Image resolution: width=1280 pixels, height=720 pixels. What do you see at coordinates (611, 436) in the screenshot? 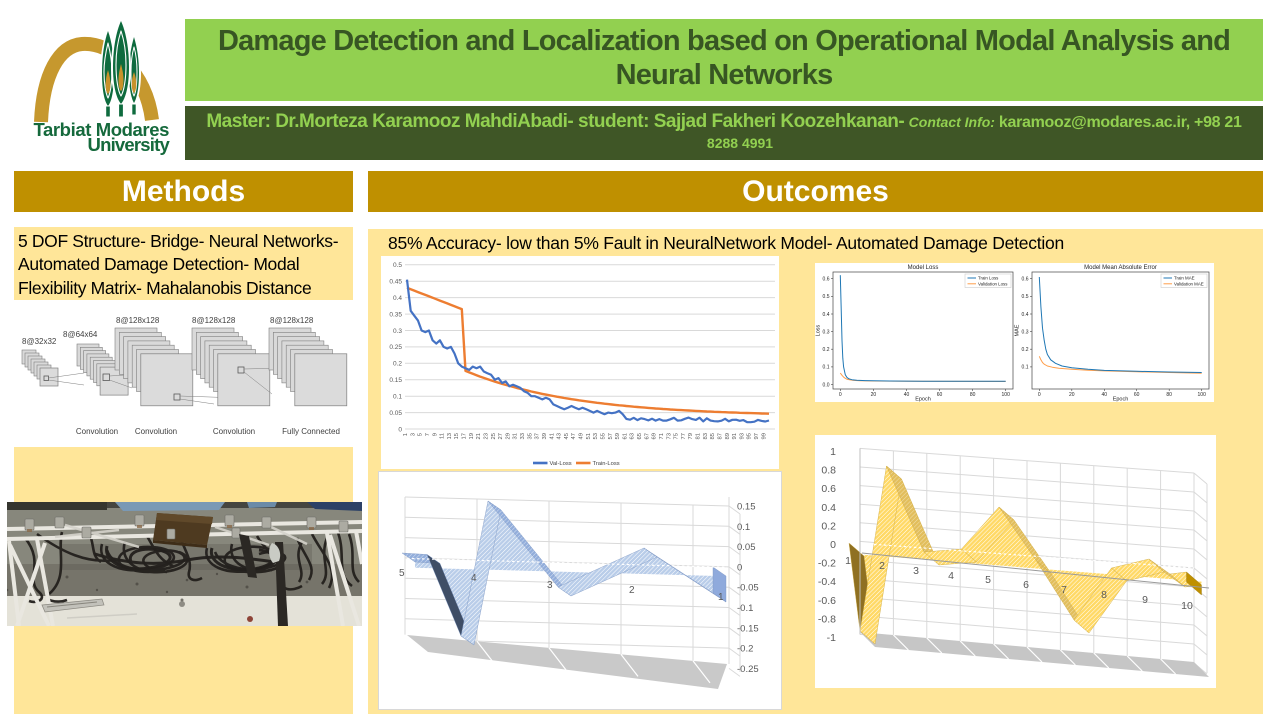
I see `svg-text: 57` at bounding box center [611, 436].